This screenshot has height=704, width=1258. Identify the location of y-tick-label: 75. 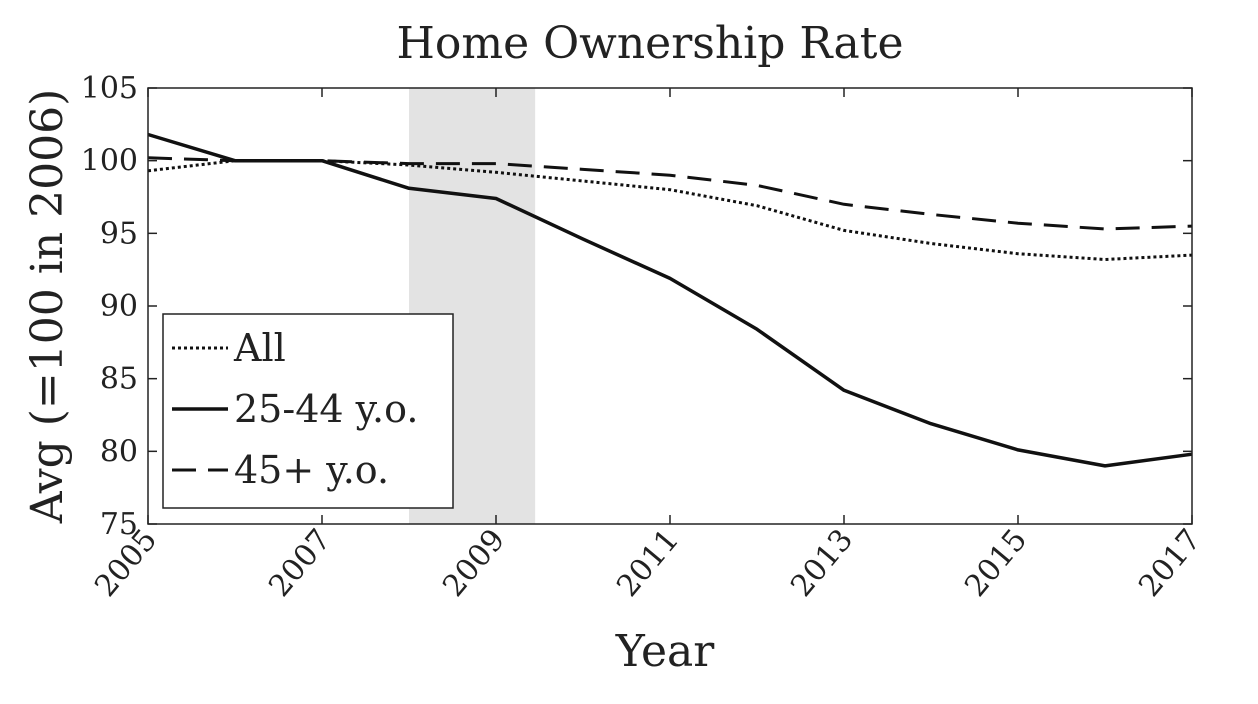
(119, 524).